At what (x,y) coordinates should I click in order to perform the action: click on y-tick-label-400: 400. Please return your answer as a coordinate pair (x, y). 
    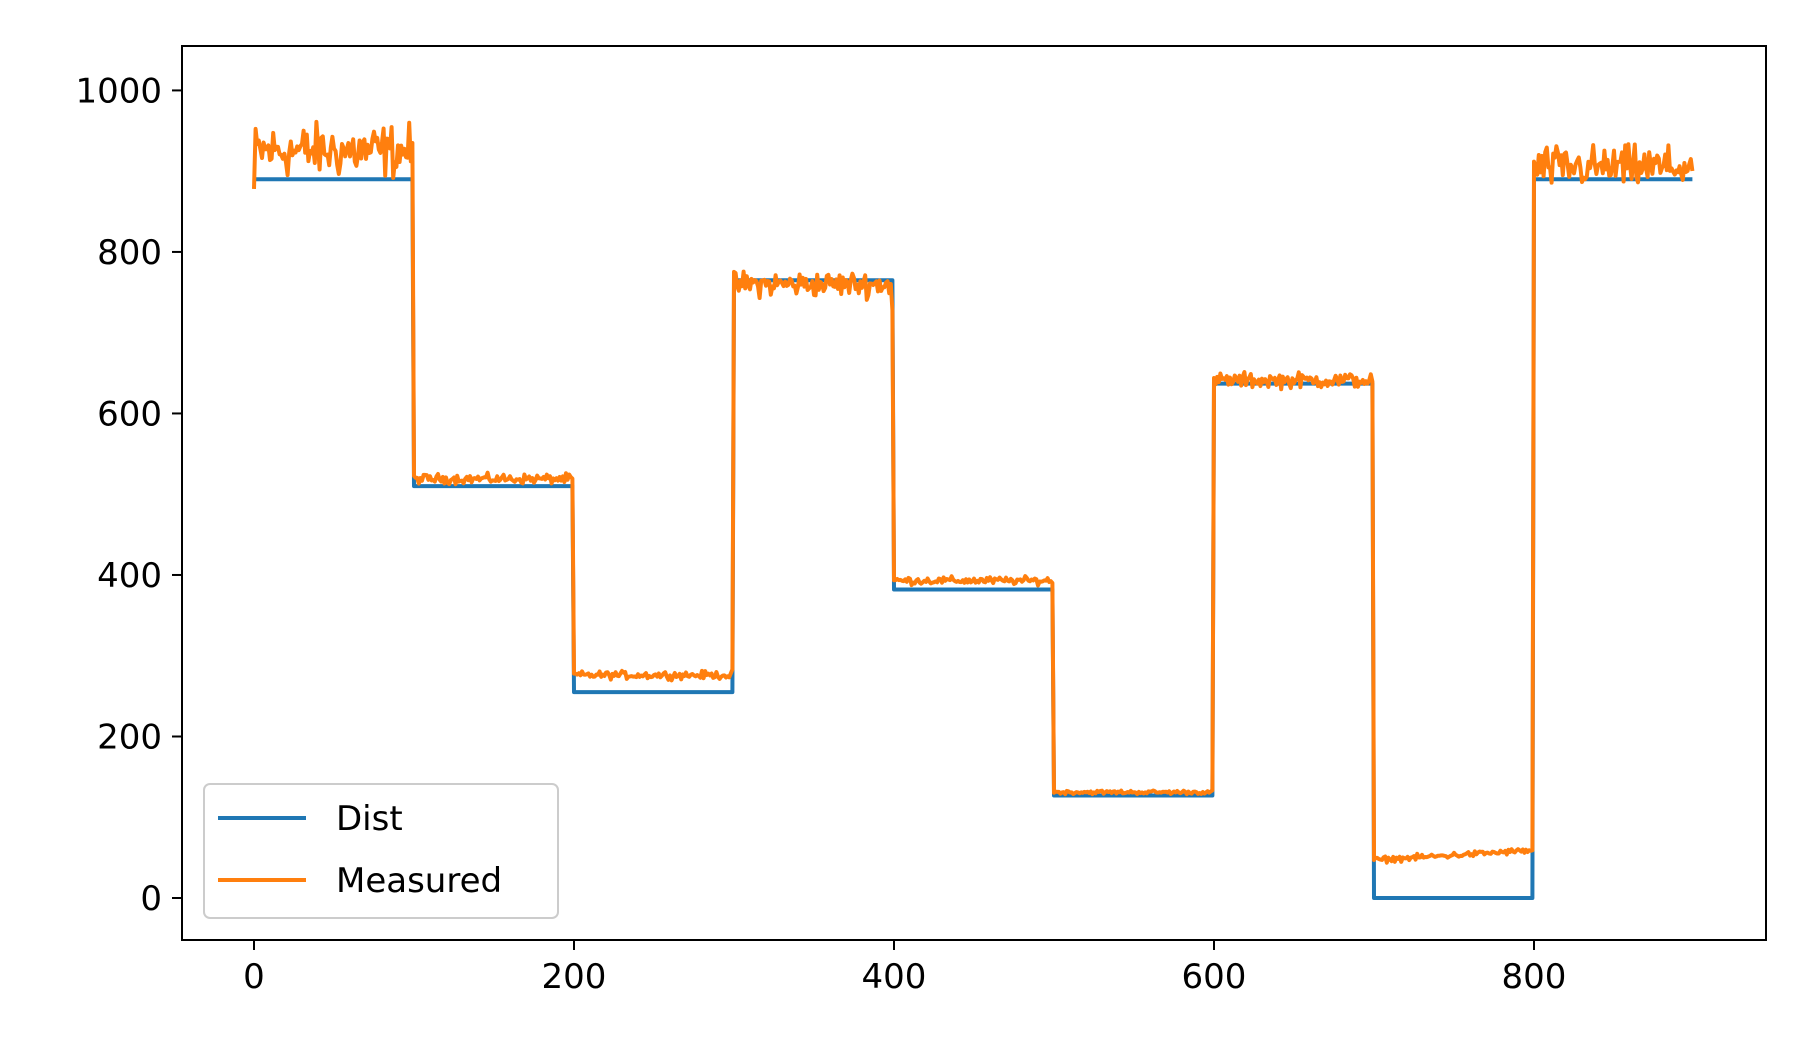
    Looking at the image, I should click on (129, 576).